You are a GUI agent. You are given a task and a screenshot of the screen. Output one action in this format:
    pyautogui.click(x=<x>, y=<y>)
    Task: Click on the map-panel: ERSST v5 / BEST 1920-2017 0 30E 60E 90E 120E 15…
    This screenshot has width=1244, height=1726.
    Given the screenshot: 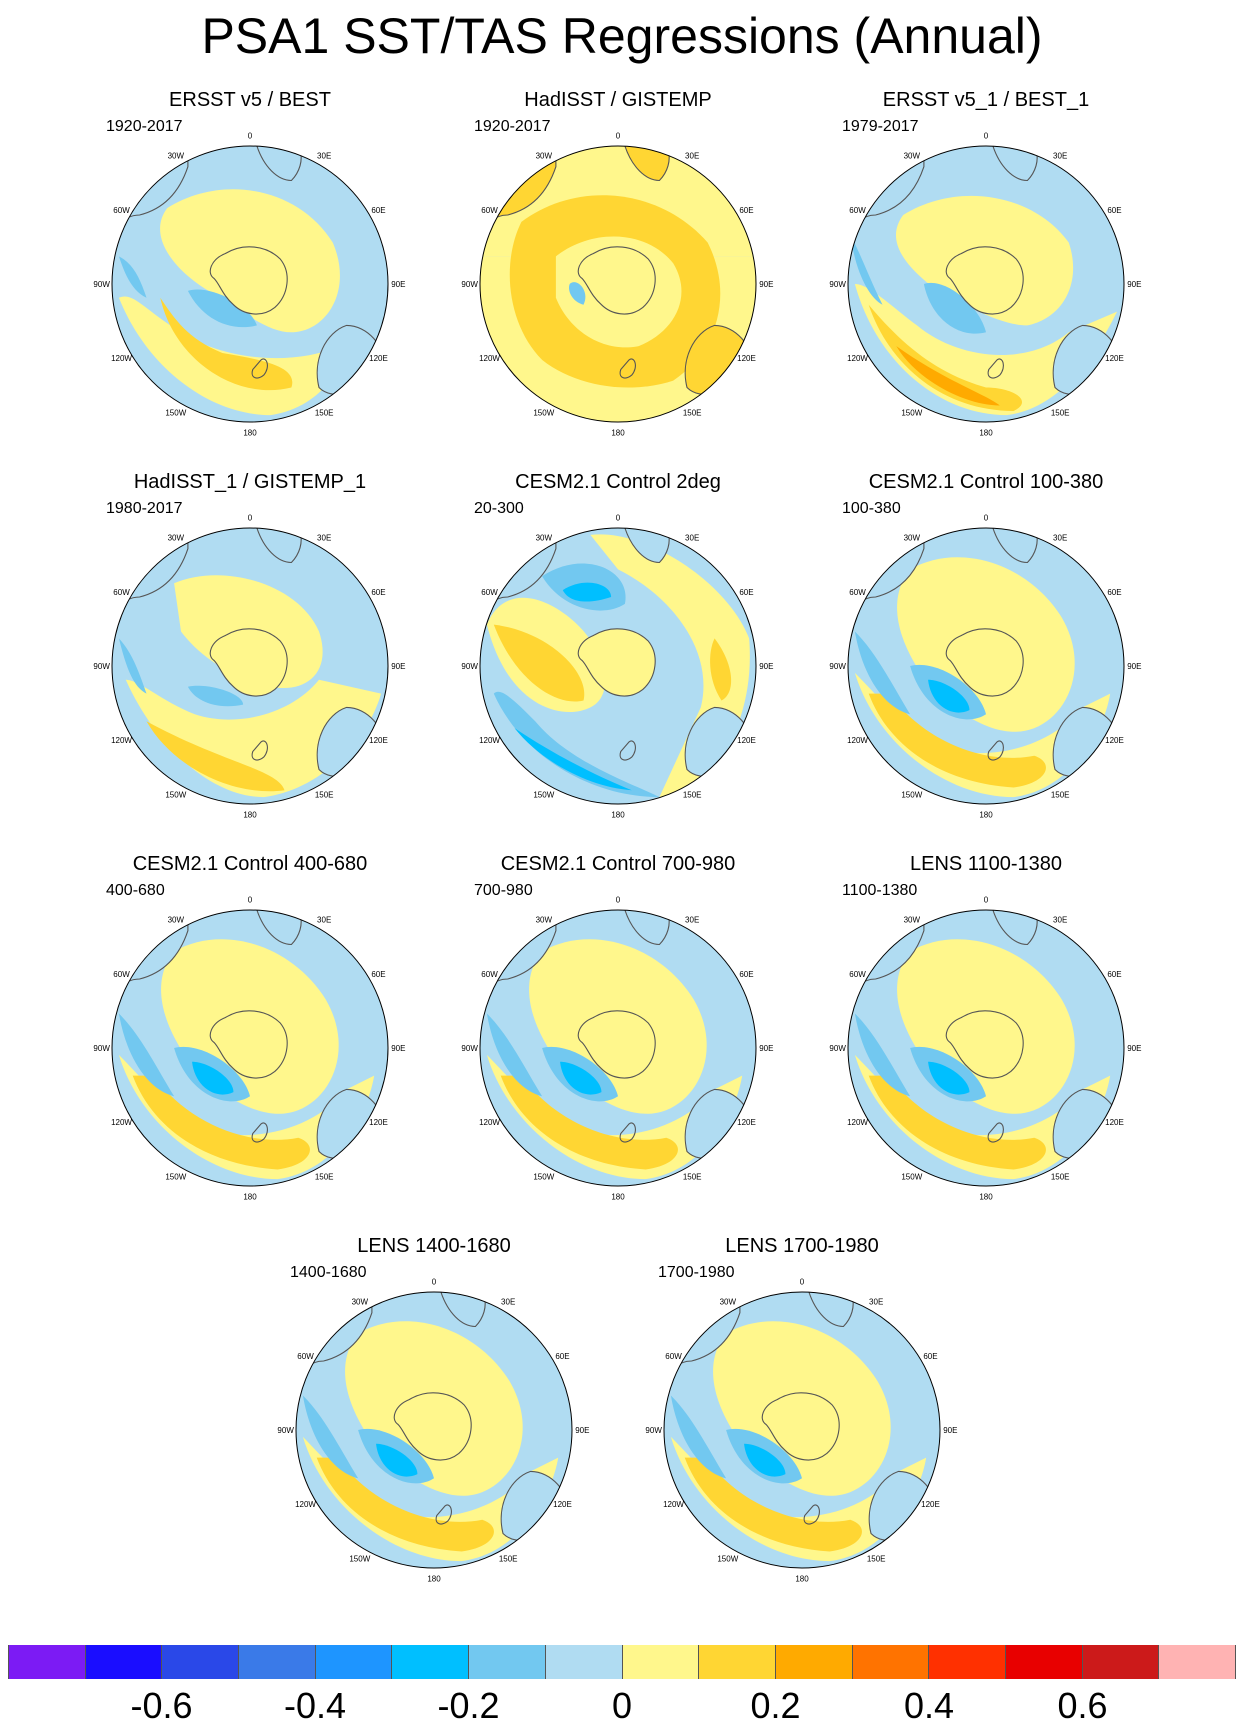 What is the action you would take?
    pyautogui.click(x=250, y=268)
    